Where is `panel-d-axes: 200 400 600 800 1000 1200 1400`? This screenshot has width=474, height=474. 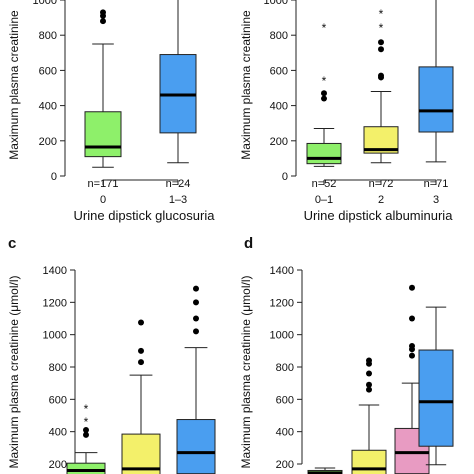
panel-d-axes: 200 400 600 800 1000 1200 1400 is located at coordinates (286, 368).